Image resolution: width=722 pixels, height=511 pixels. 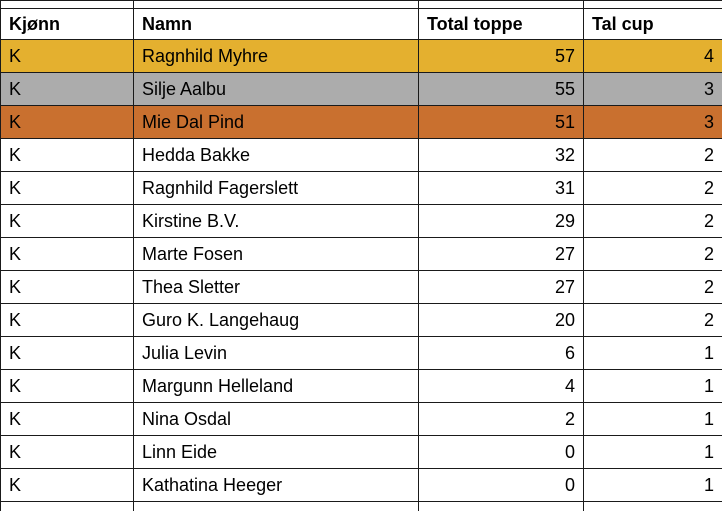 What do you see at coordinates (501, 24) in the screenshot?
I see `header-total-toppe: Total toppe` at bounding box center [501, 24].